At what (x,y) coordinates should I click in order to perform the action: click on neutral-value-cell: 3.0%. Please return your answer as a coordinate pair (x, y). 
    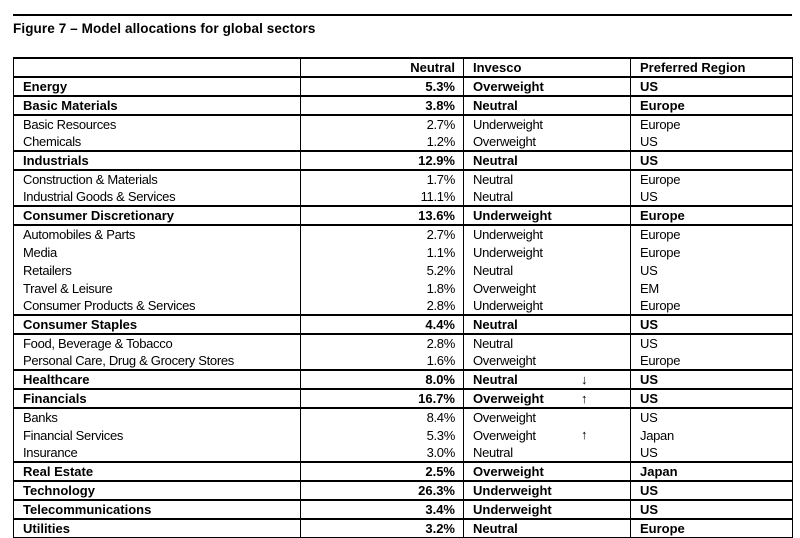
    Looking at the image, I should click on (382, 453).